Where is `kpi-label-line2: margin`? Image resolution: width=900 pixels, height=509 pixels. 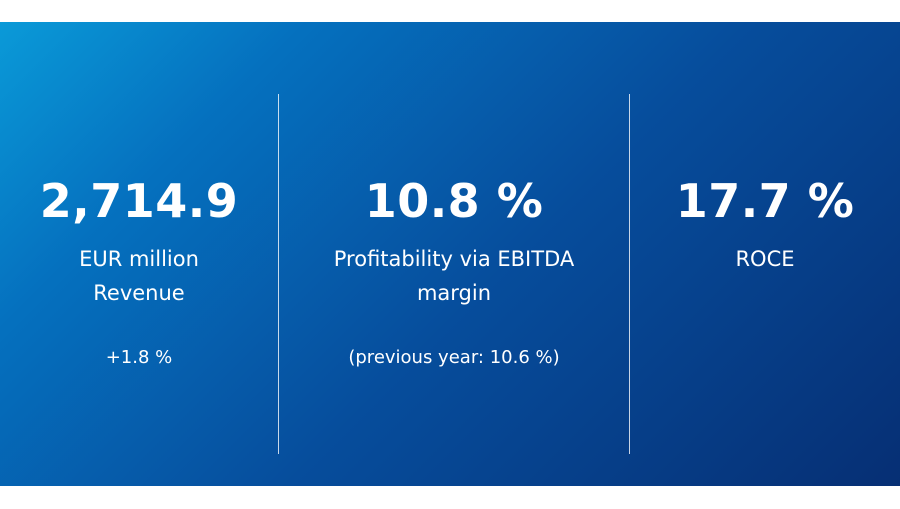
kpi-label-line2: margin is located at coordinates (454, 293).